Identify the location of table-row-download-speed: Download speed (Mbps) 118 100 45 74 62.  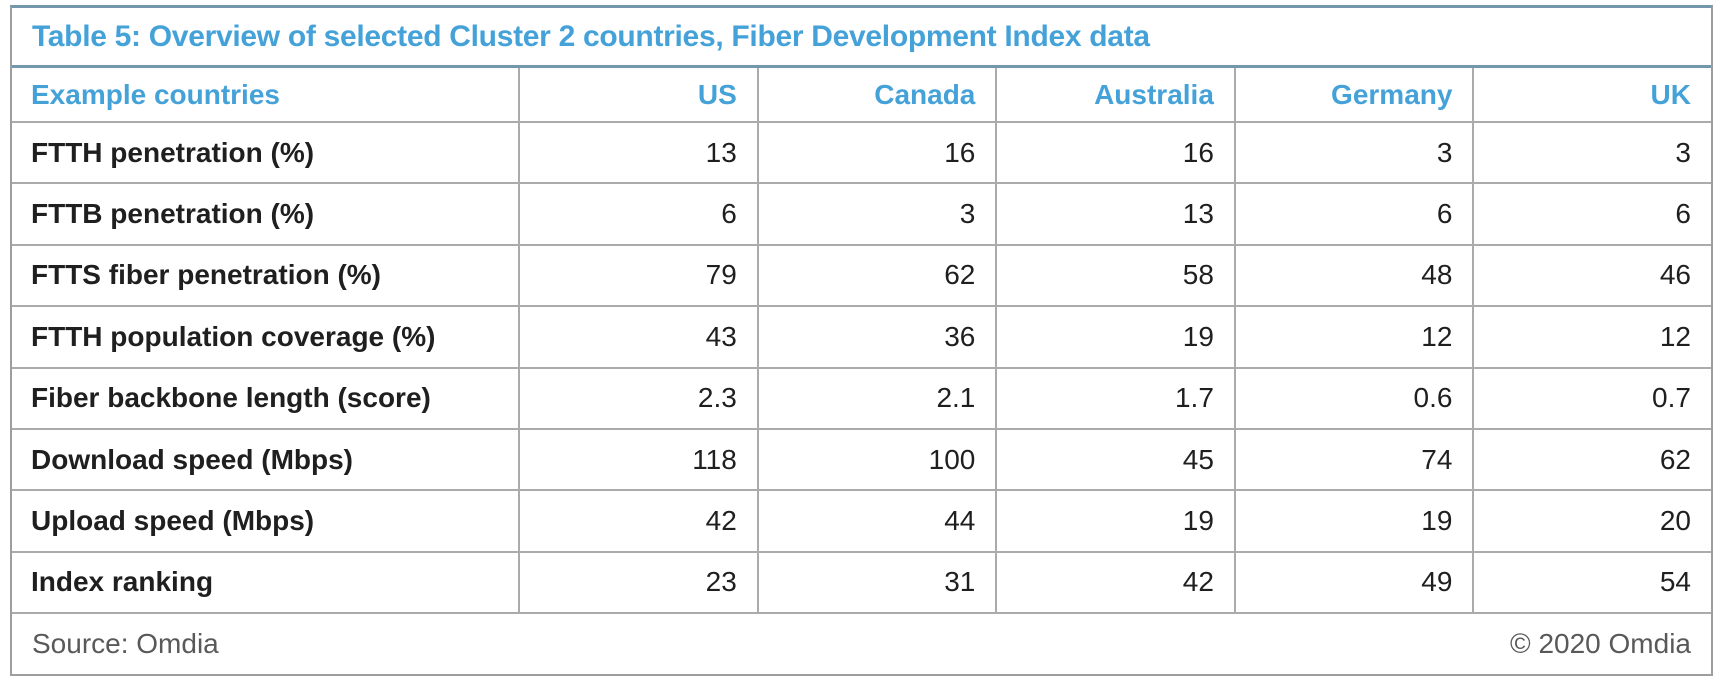
(861, 460).